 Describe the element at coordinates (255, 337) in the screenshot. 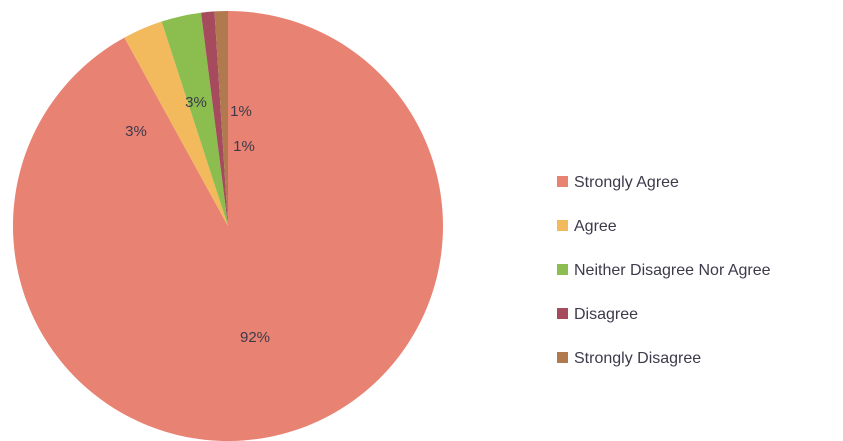

I see `slice-label-strongly-agree: 92%` at that location.